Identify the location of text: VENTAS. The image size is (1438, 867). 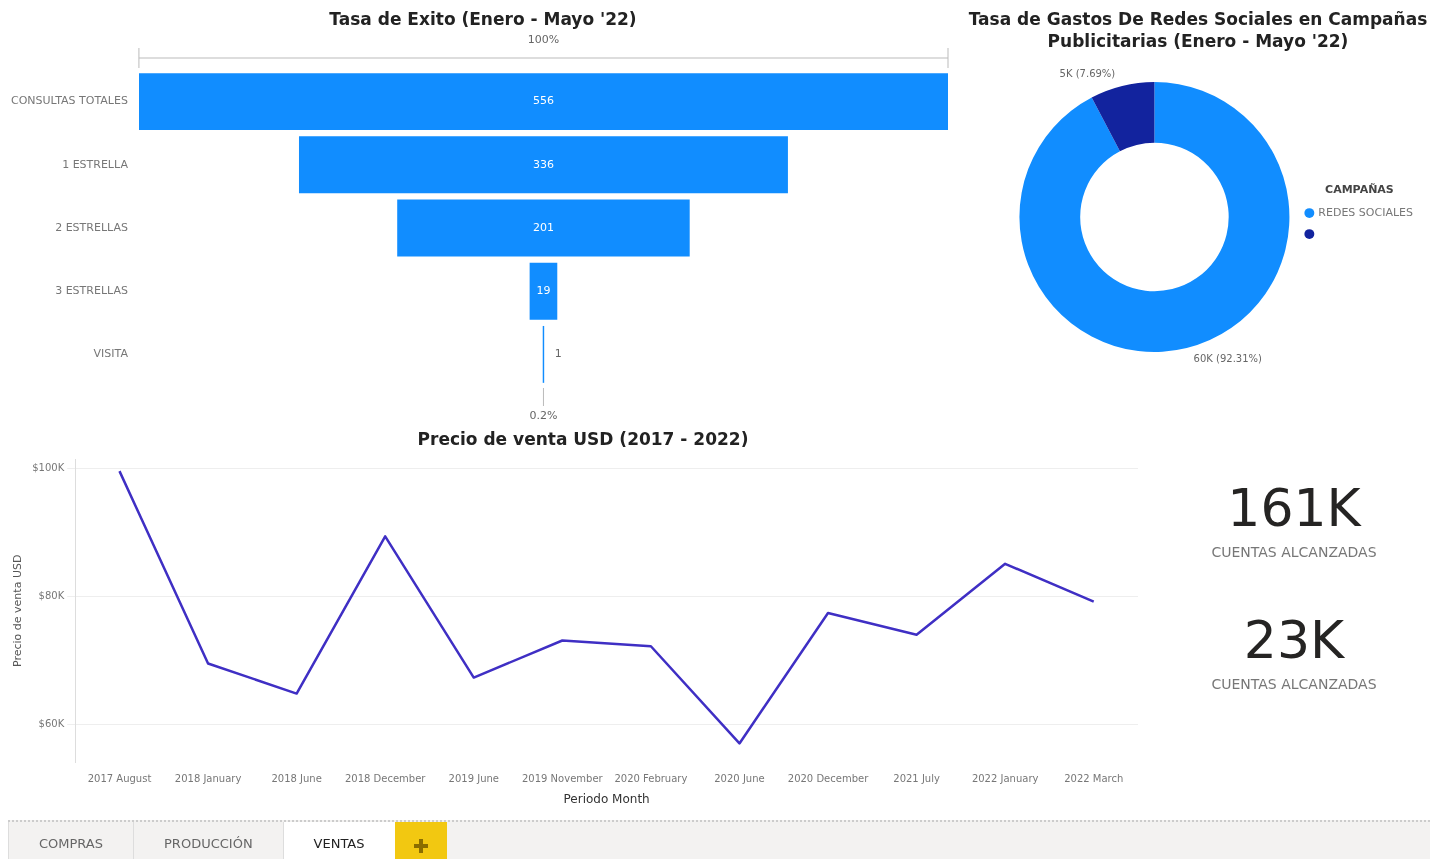
(339, 844).